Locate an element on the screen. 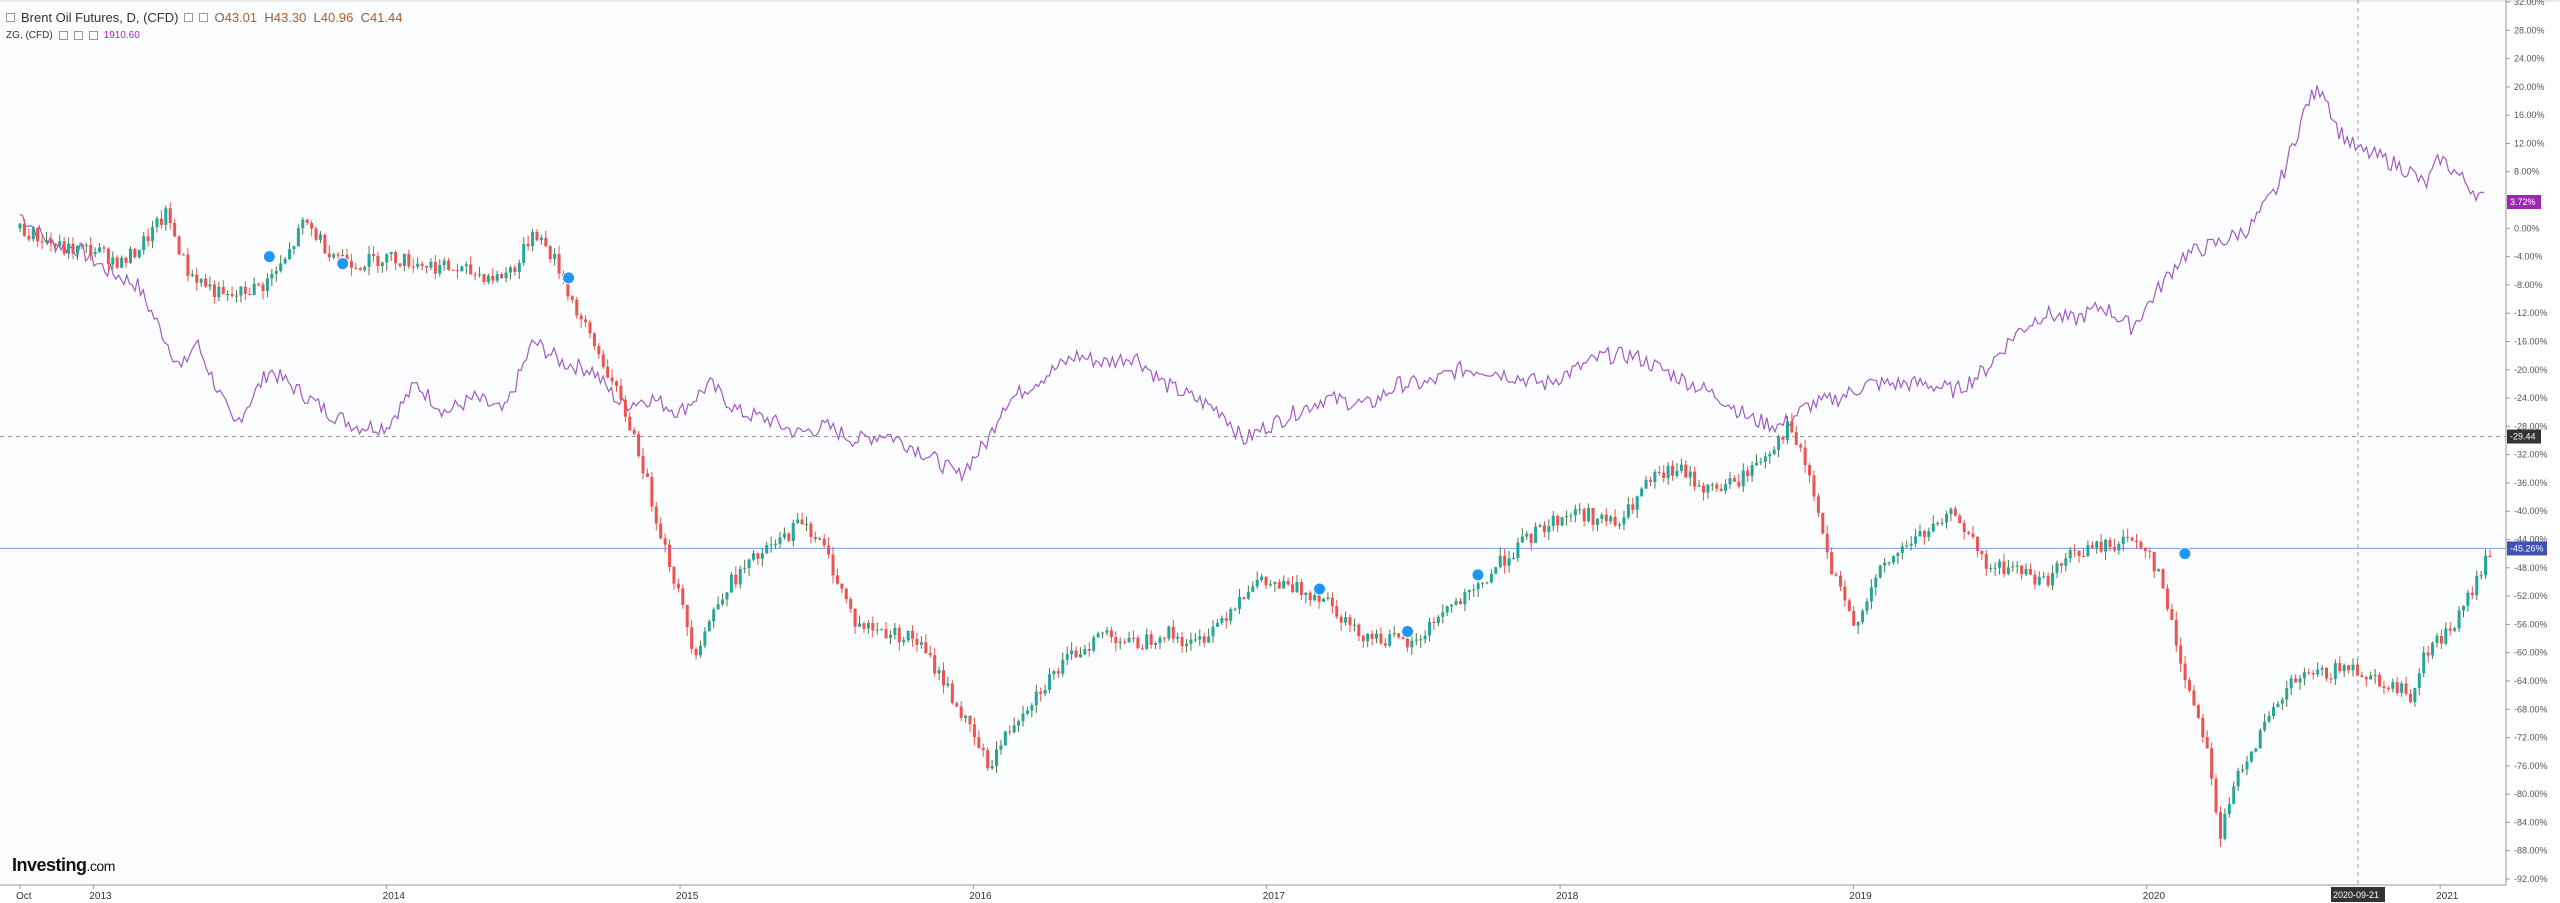 Image resolution: width=2560 pixels, height=903 pixels. collapse-icon is located at coordinates (10, 17).